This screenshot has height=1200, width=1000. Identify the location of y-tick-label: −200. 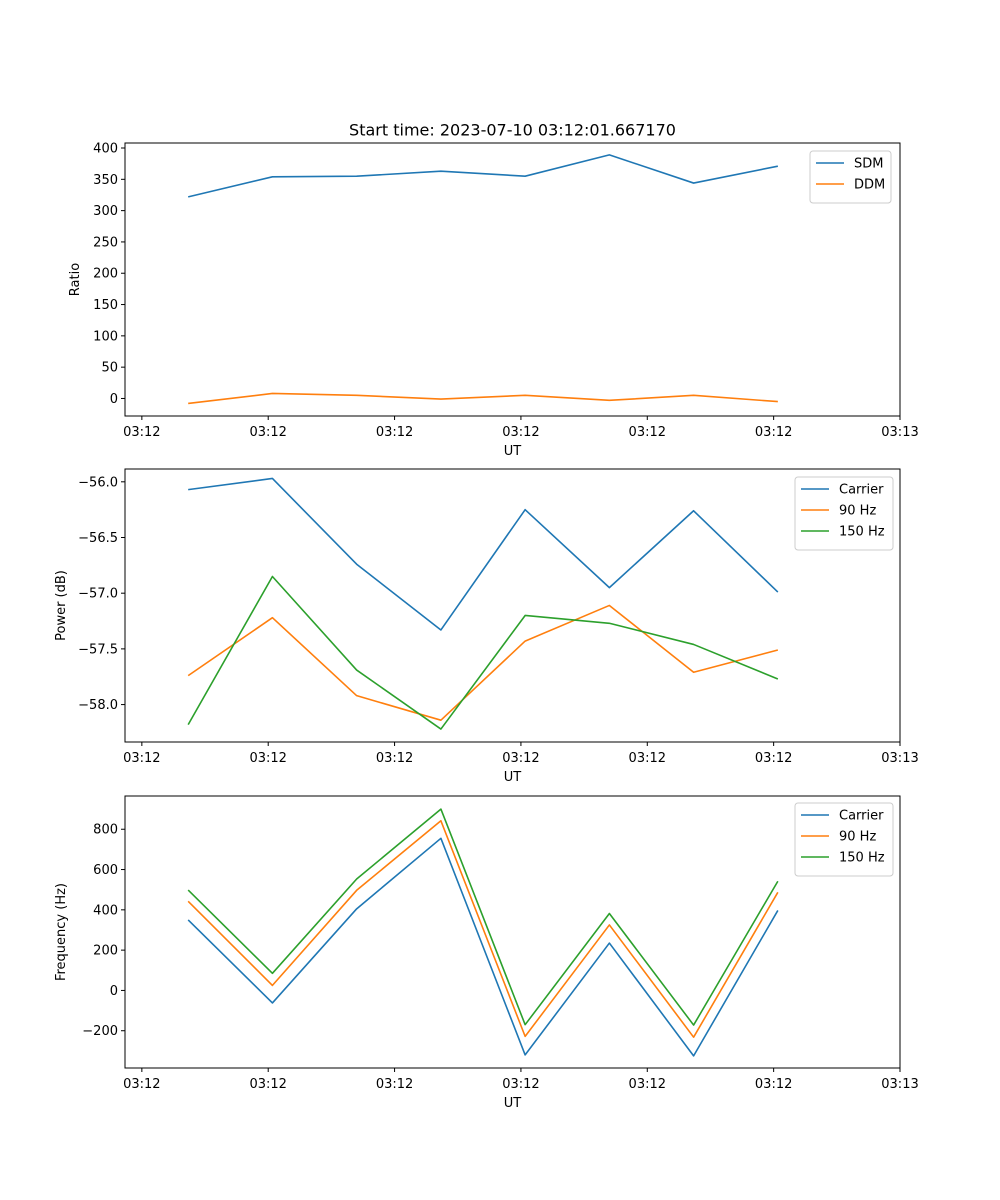
(100, 1031).